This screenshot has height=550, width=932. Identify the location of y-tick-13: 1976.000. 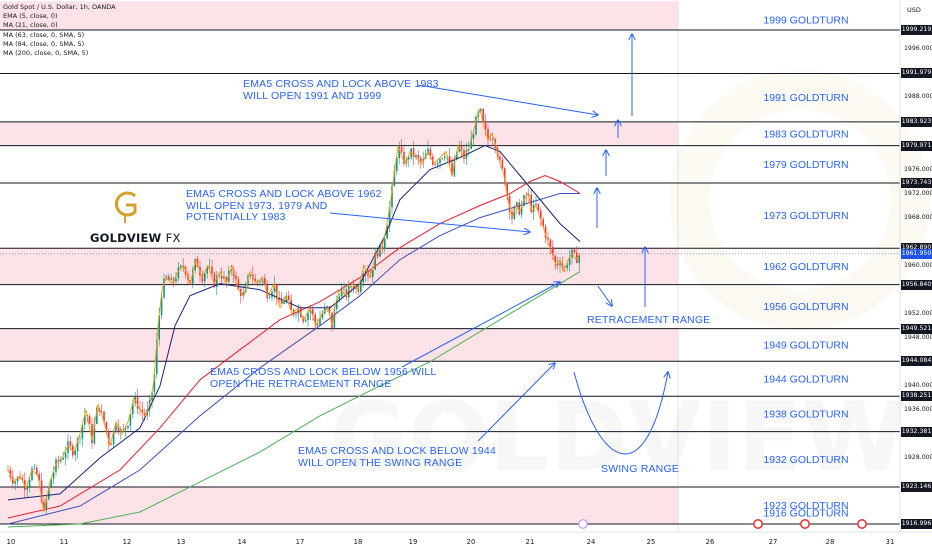
(918, 169).